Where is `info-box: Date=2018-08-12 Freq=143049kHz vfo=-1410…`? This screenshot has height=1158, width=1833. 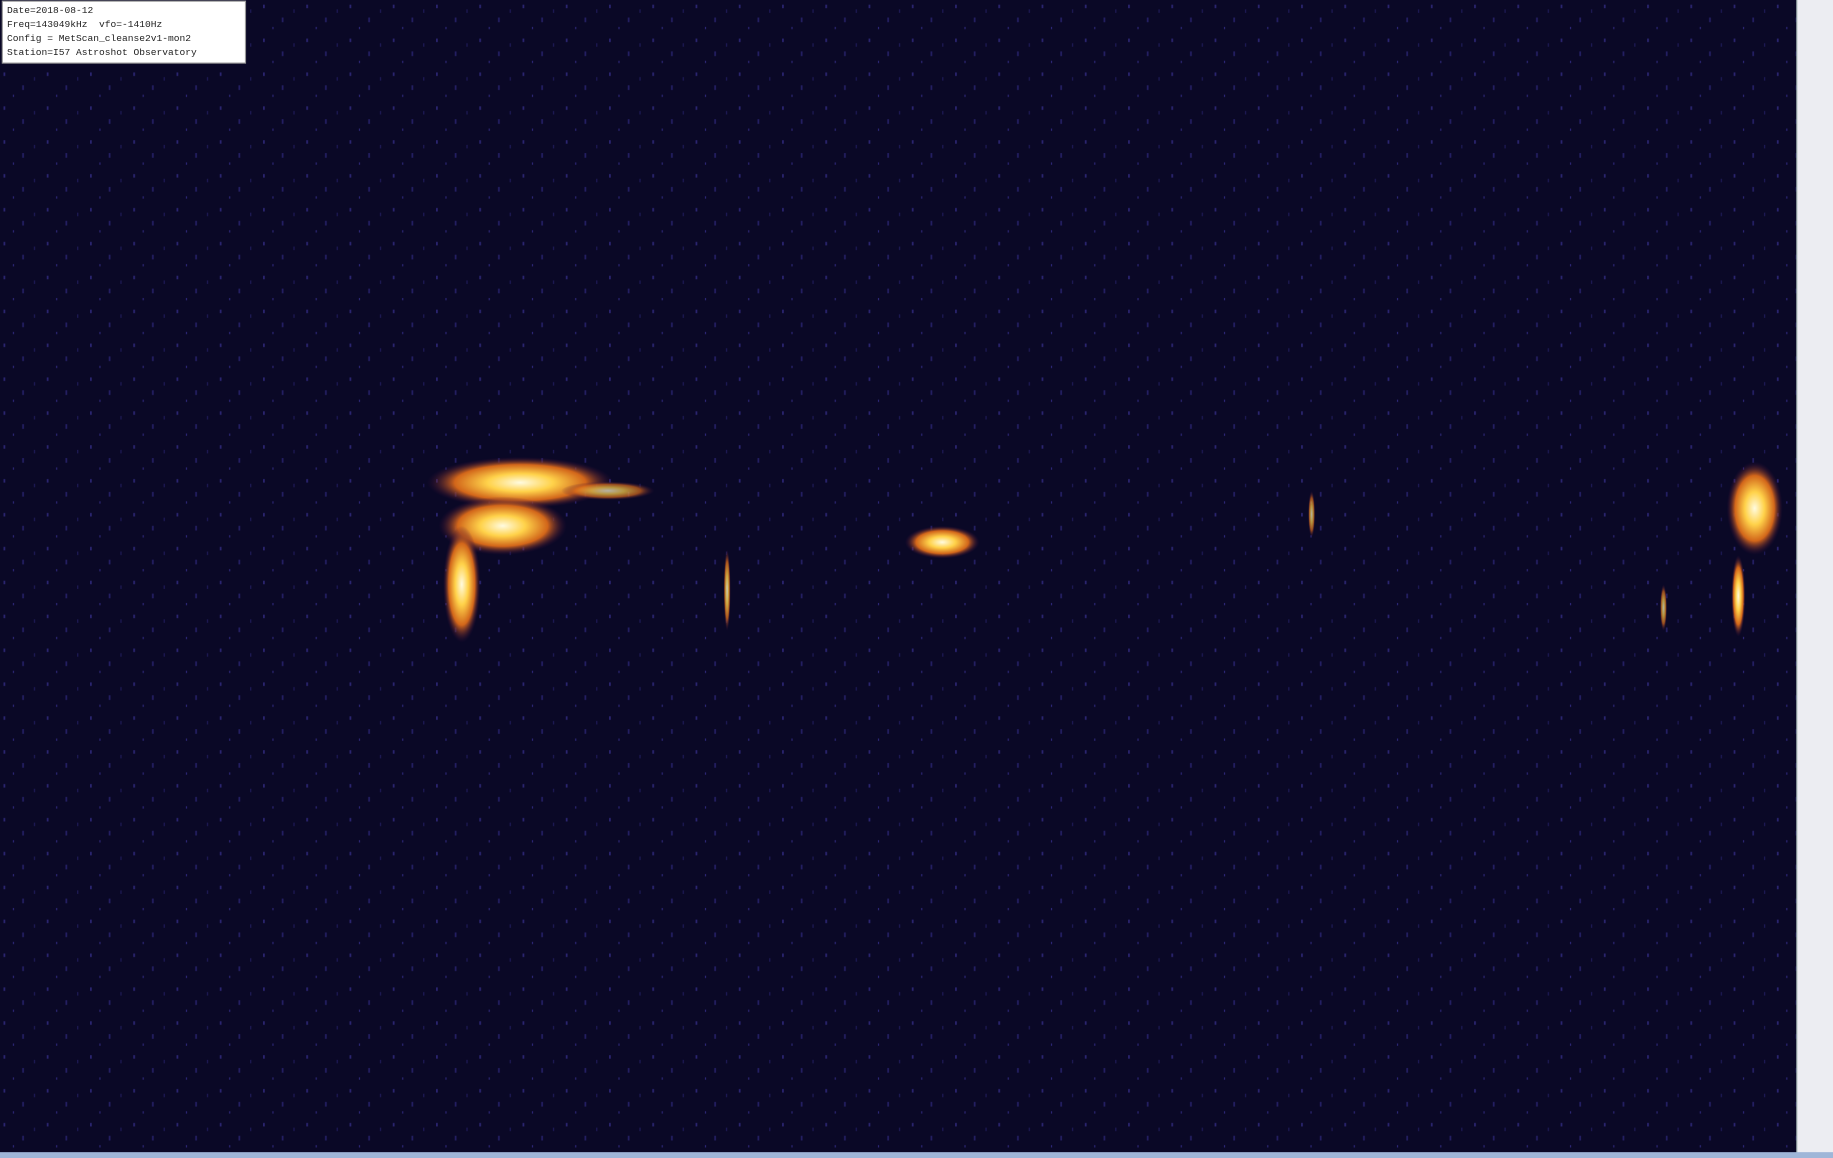 info-box: Date=2018-08-12 Freq=143049kHz vfo=-1410… is located at coordinates (124, 32).